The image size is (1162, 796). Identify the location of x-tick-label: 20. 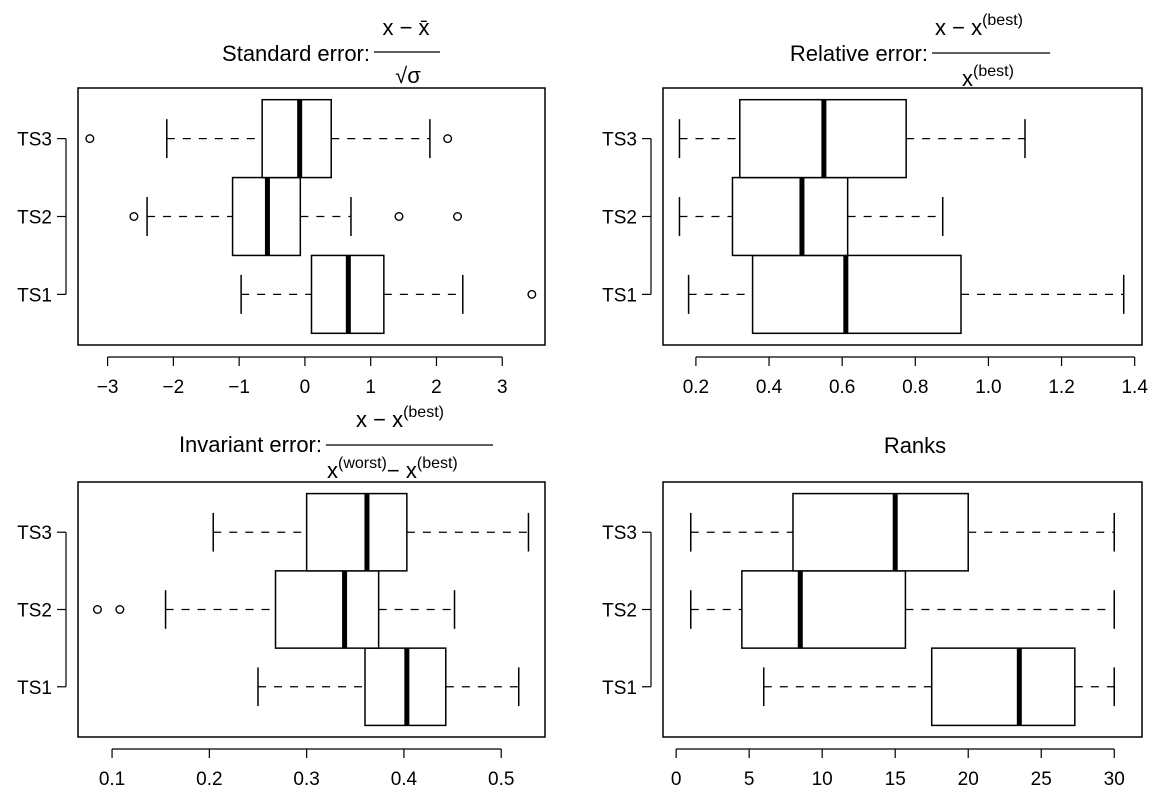
(968, 779).